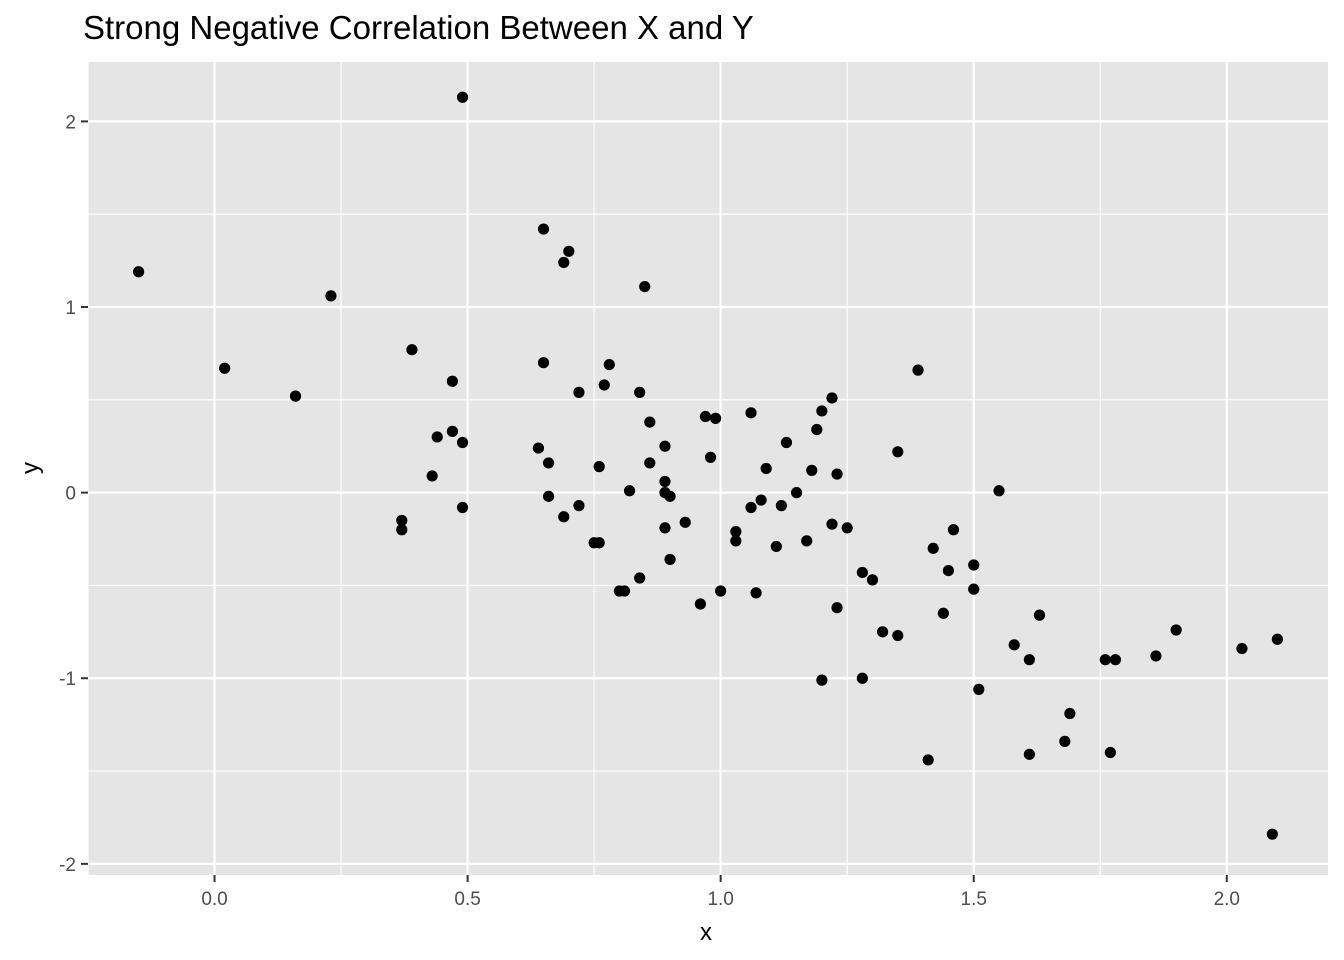  What do you see at coordinates (70, 308) in the screenshot?
I see `y-tick-label: 1` at bounding box center [70, 308].